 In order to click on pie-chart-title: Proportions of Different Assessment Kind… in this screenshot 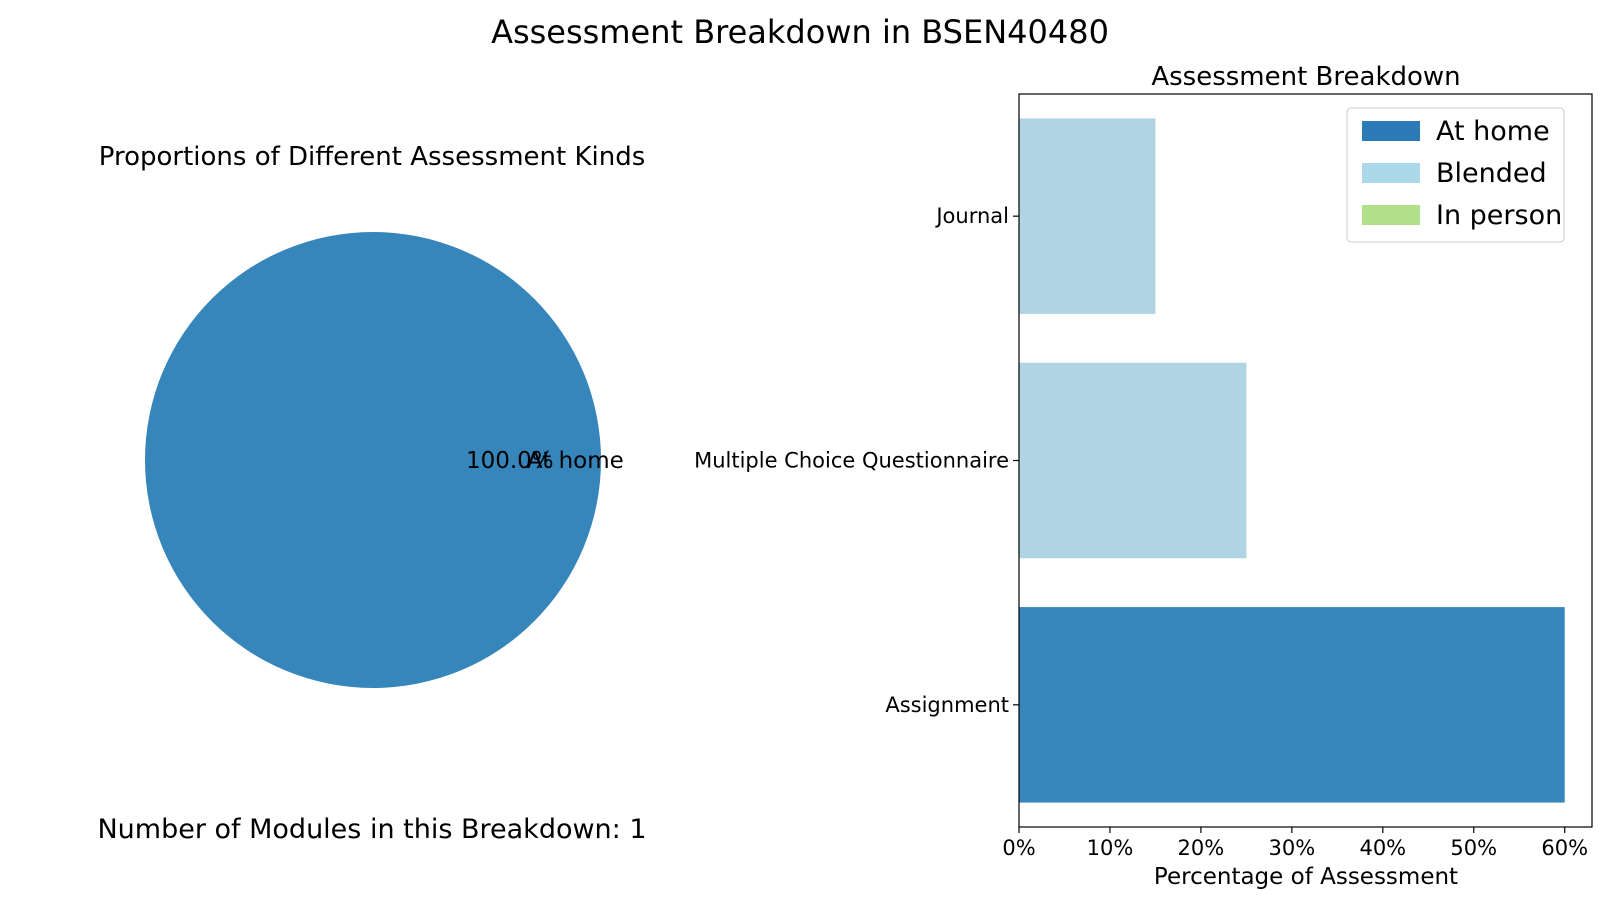, I will do `click(372, 157)`.